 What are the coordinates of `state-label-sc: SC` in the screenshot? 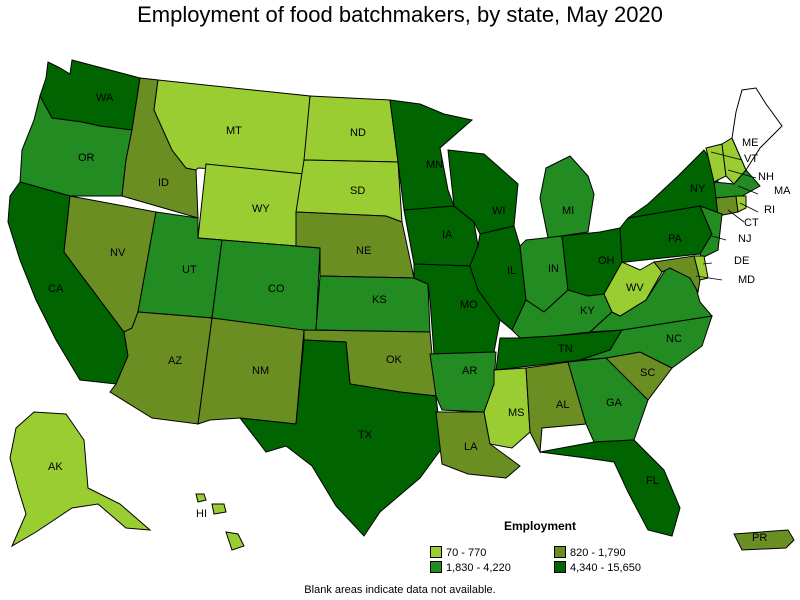 It's located at (647, 373).